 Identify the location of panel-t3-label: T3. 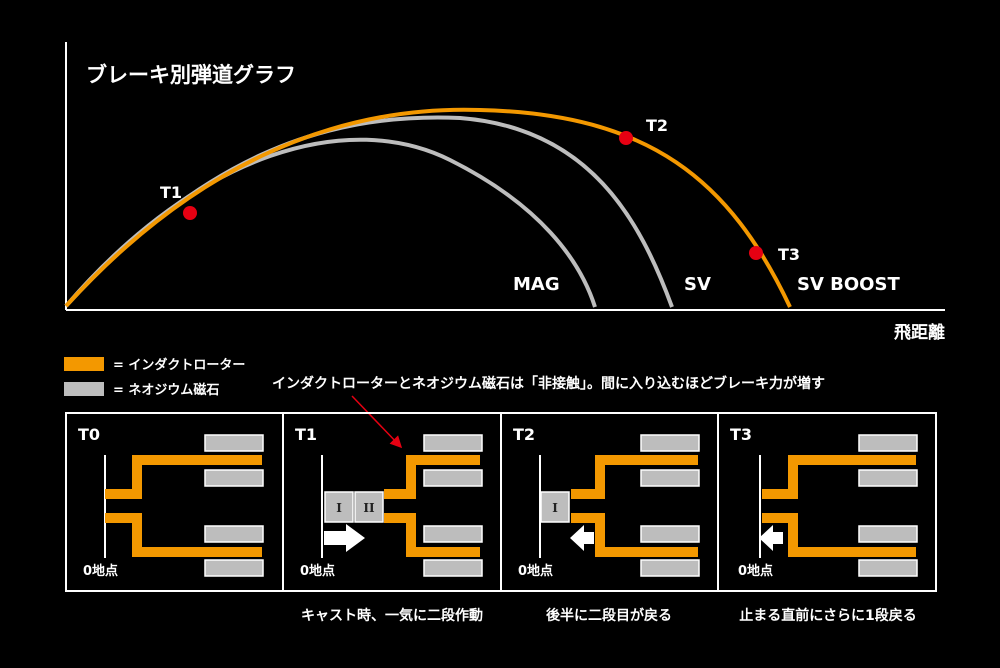
(741, 434).